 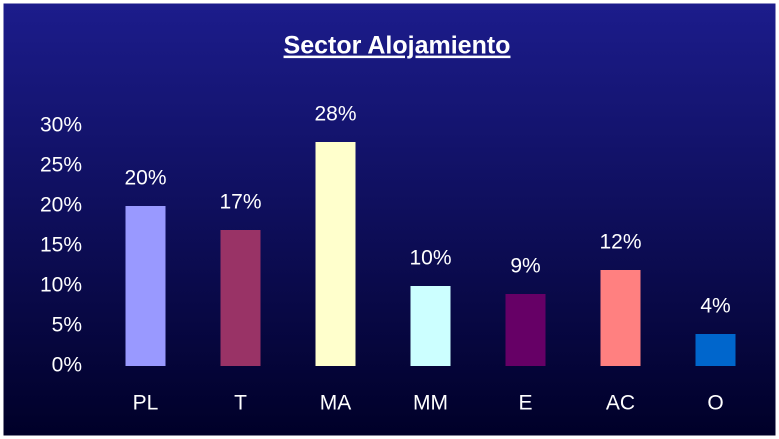 I want to click on data-label: 12%, so click(x=620, y=242).